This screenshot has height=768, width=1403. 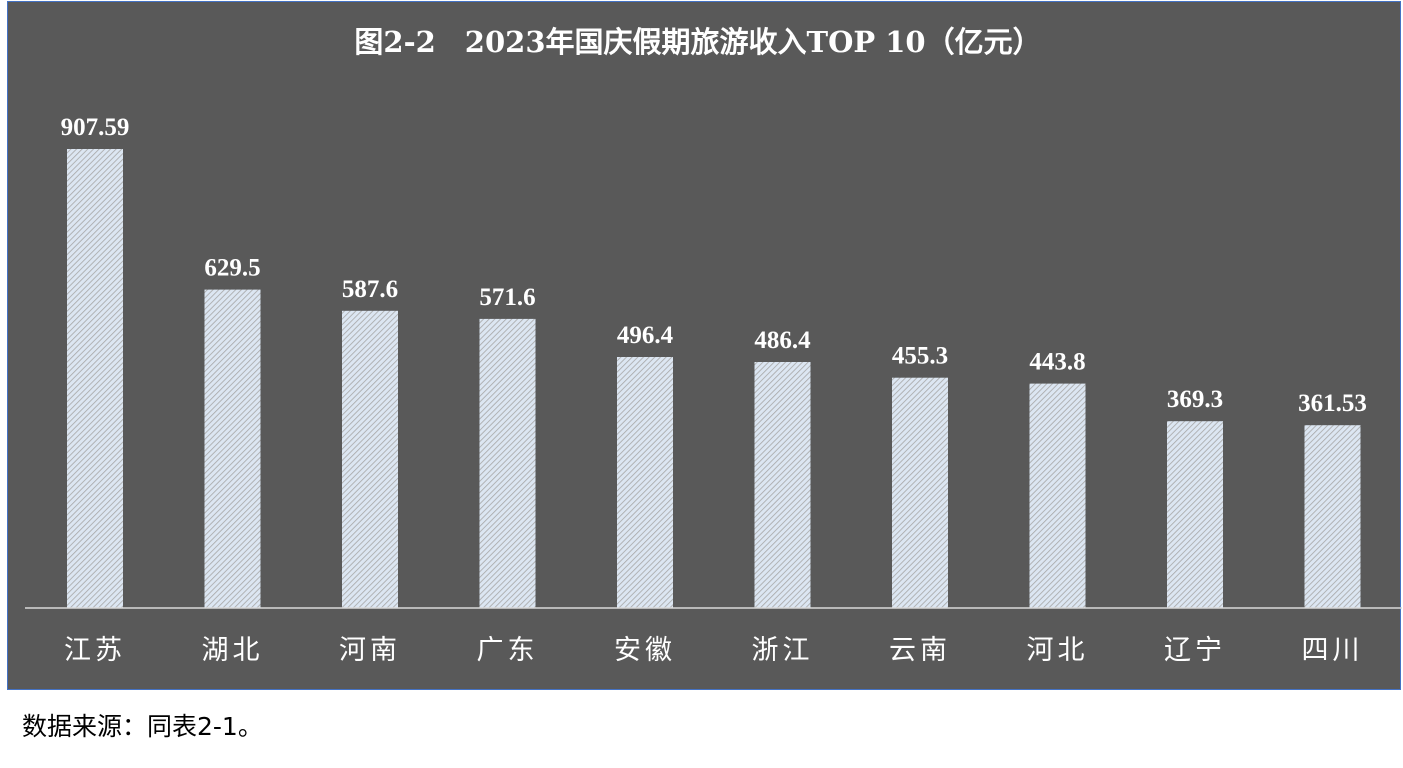 What do you see at coordinates (1332, 516) in the screenshot?
I see `bar-四川` at bounding box center [1332, 516].